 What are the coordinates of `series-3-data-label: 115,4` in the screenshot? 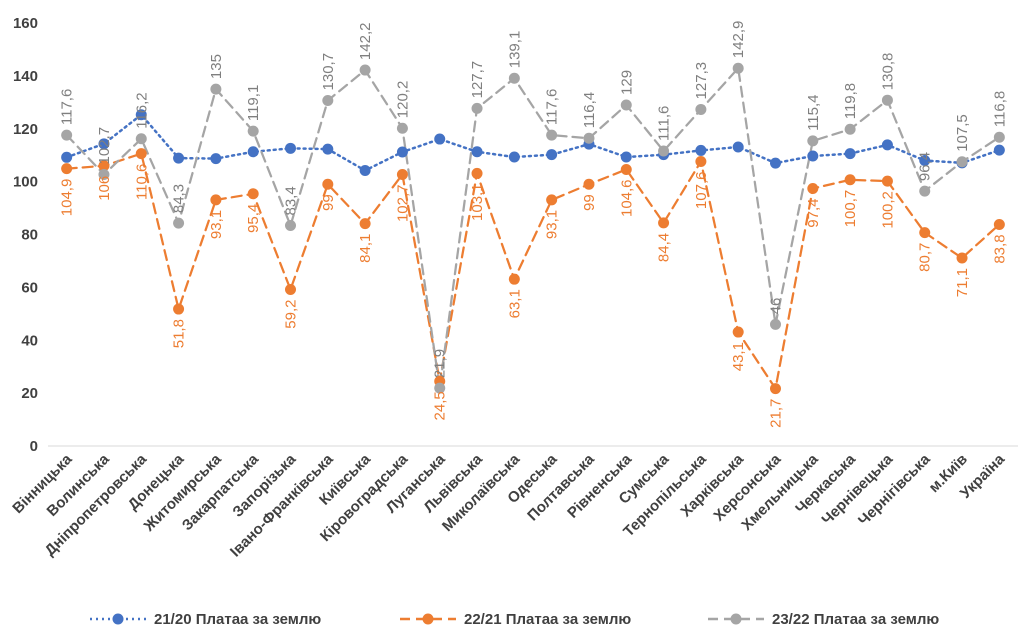 It's located at (813, 112).